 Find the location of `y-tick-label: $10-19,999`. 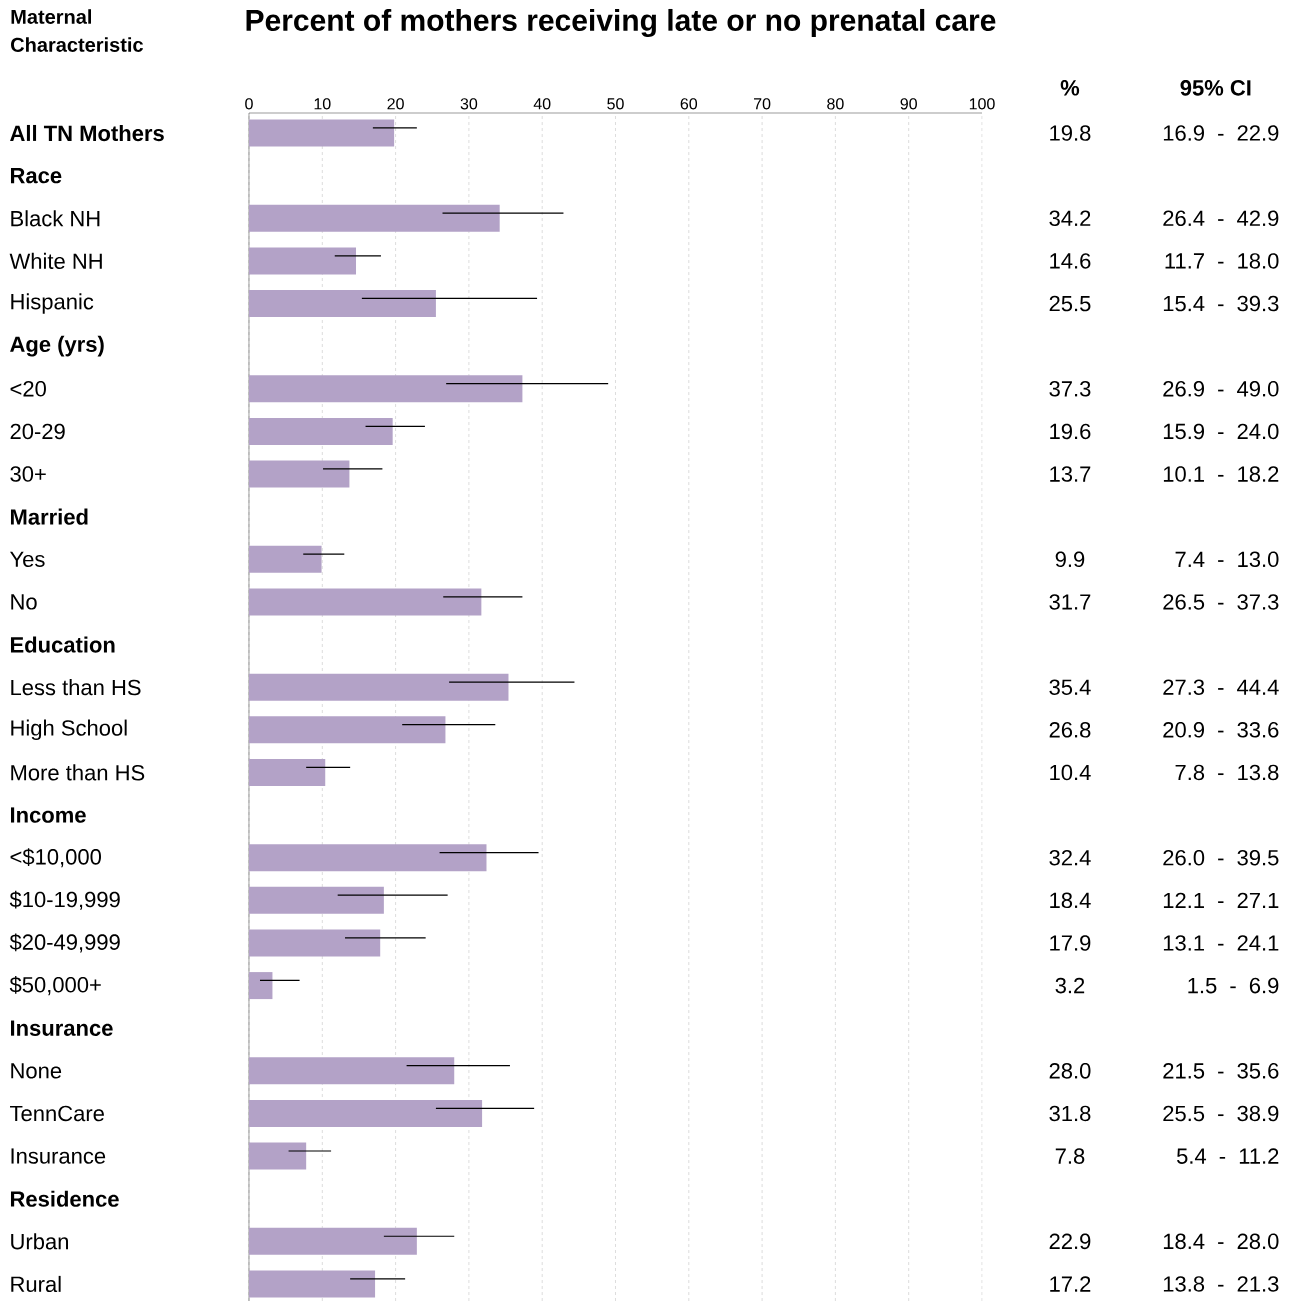

y-tick-label: $10-19,999 is located at coordinates (64, 900).